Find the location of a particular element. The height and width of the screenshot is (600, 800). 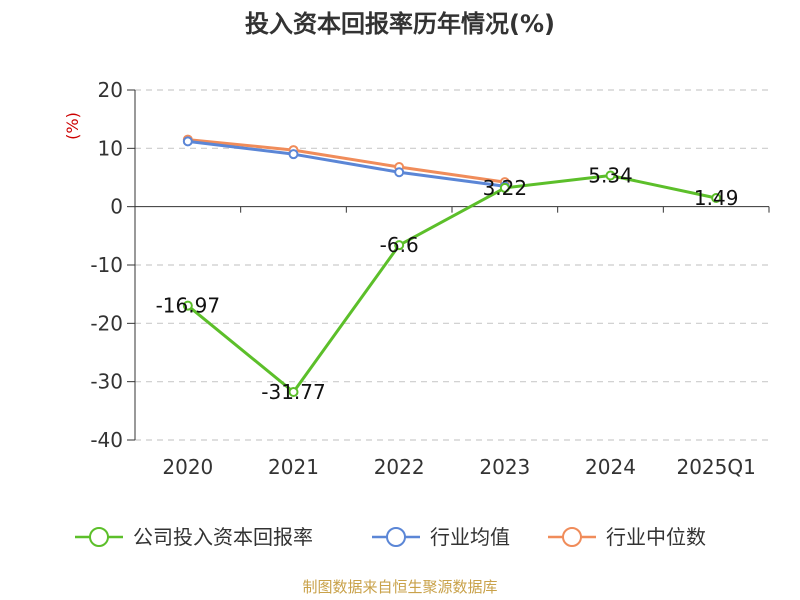

data-label: 1.49 is located at coordinates (716, 198).